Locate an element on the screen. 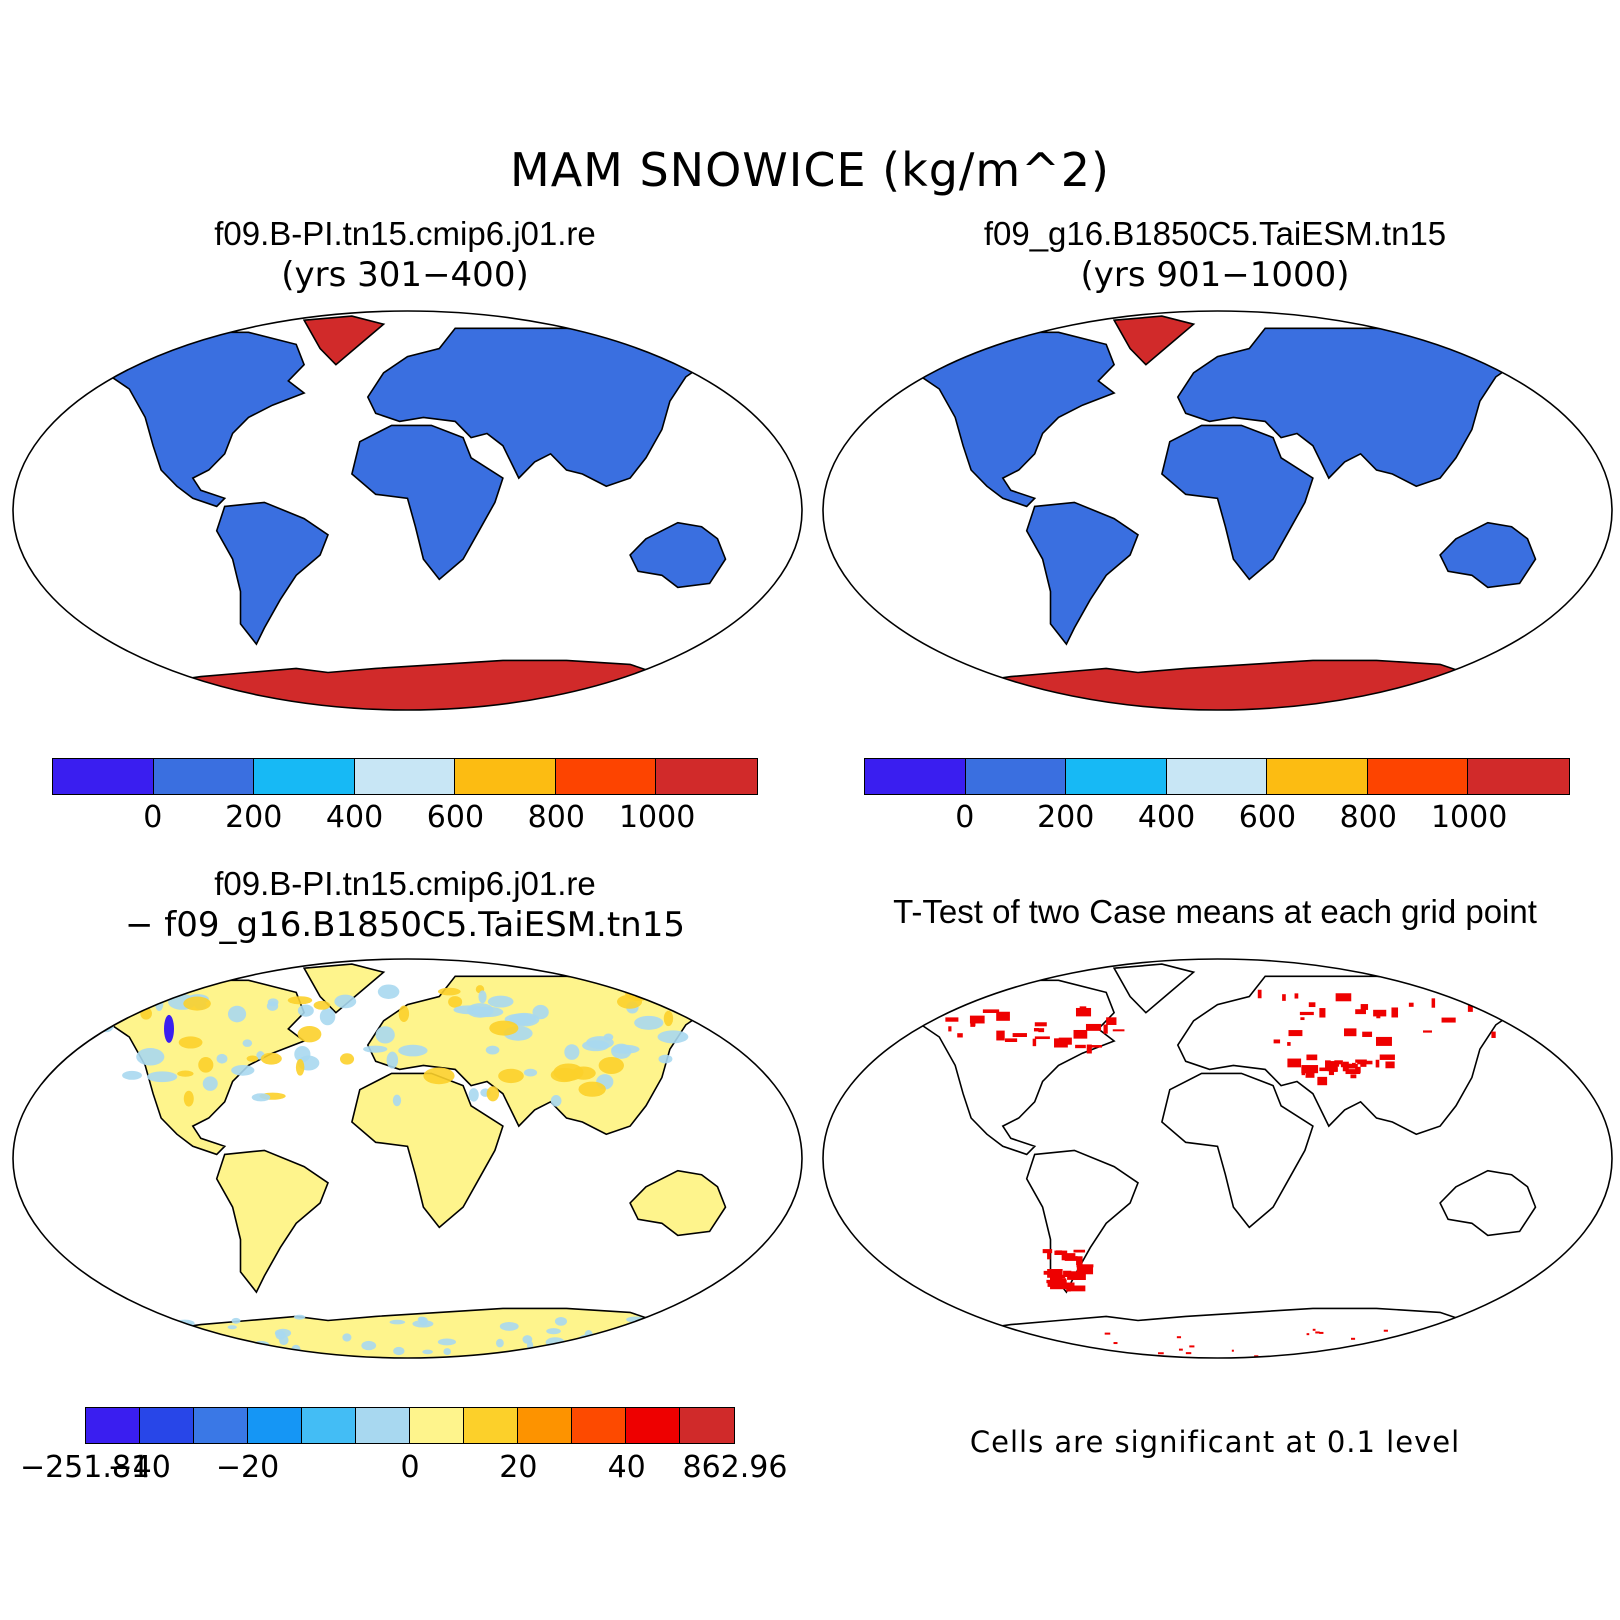 This screenshot has height=1620, width=1620. map-border is located at coordinates (1217, 1158).